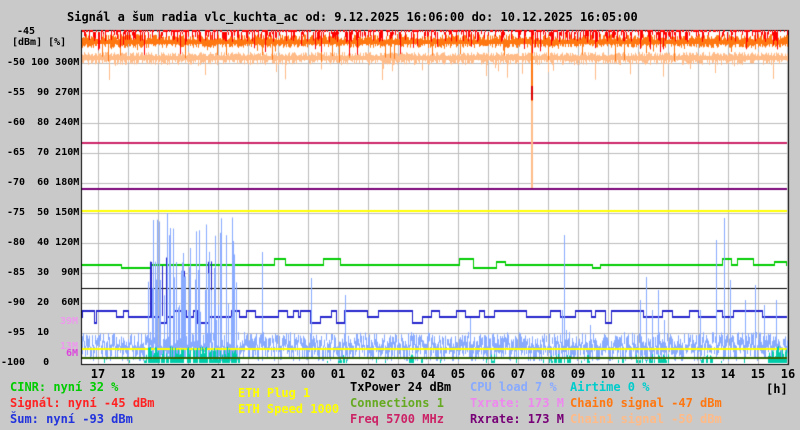 The height and width of the screenshot is (430, 800). I want to click on hour-label: 01, so click(338, 374).